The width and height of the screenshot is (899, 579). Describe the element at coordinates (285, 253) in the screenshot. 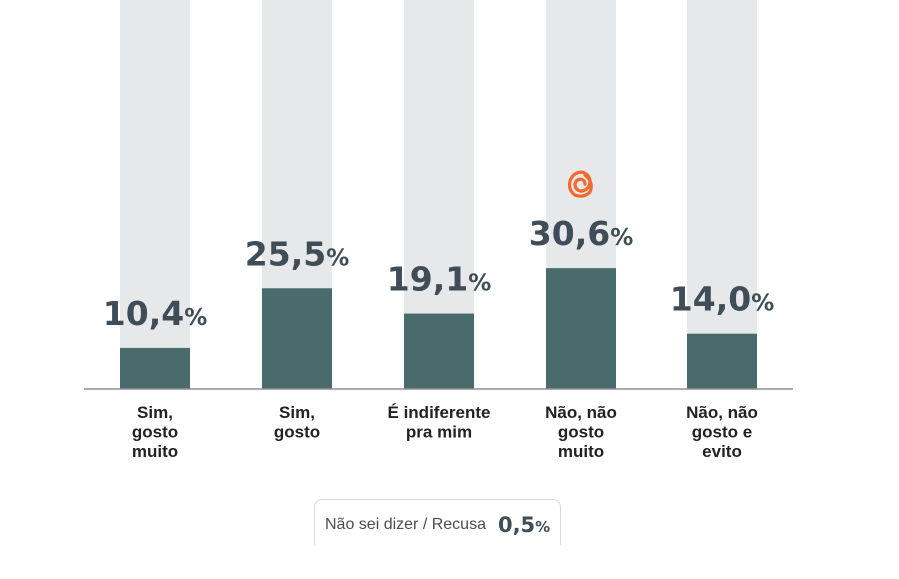

I see `data-label-number: 25,5` at that location.